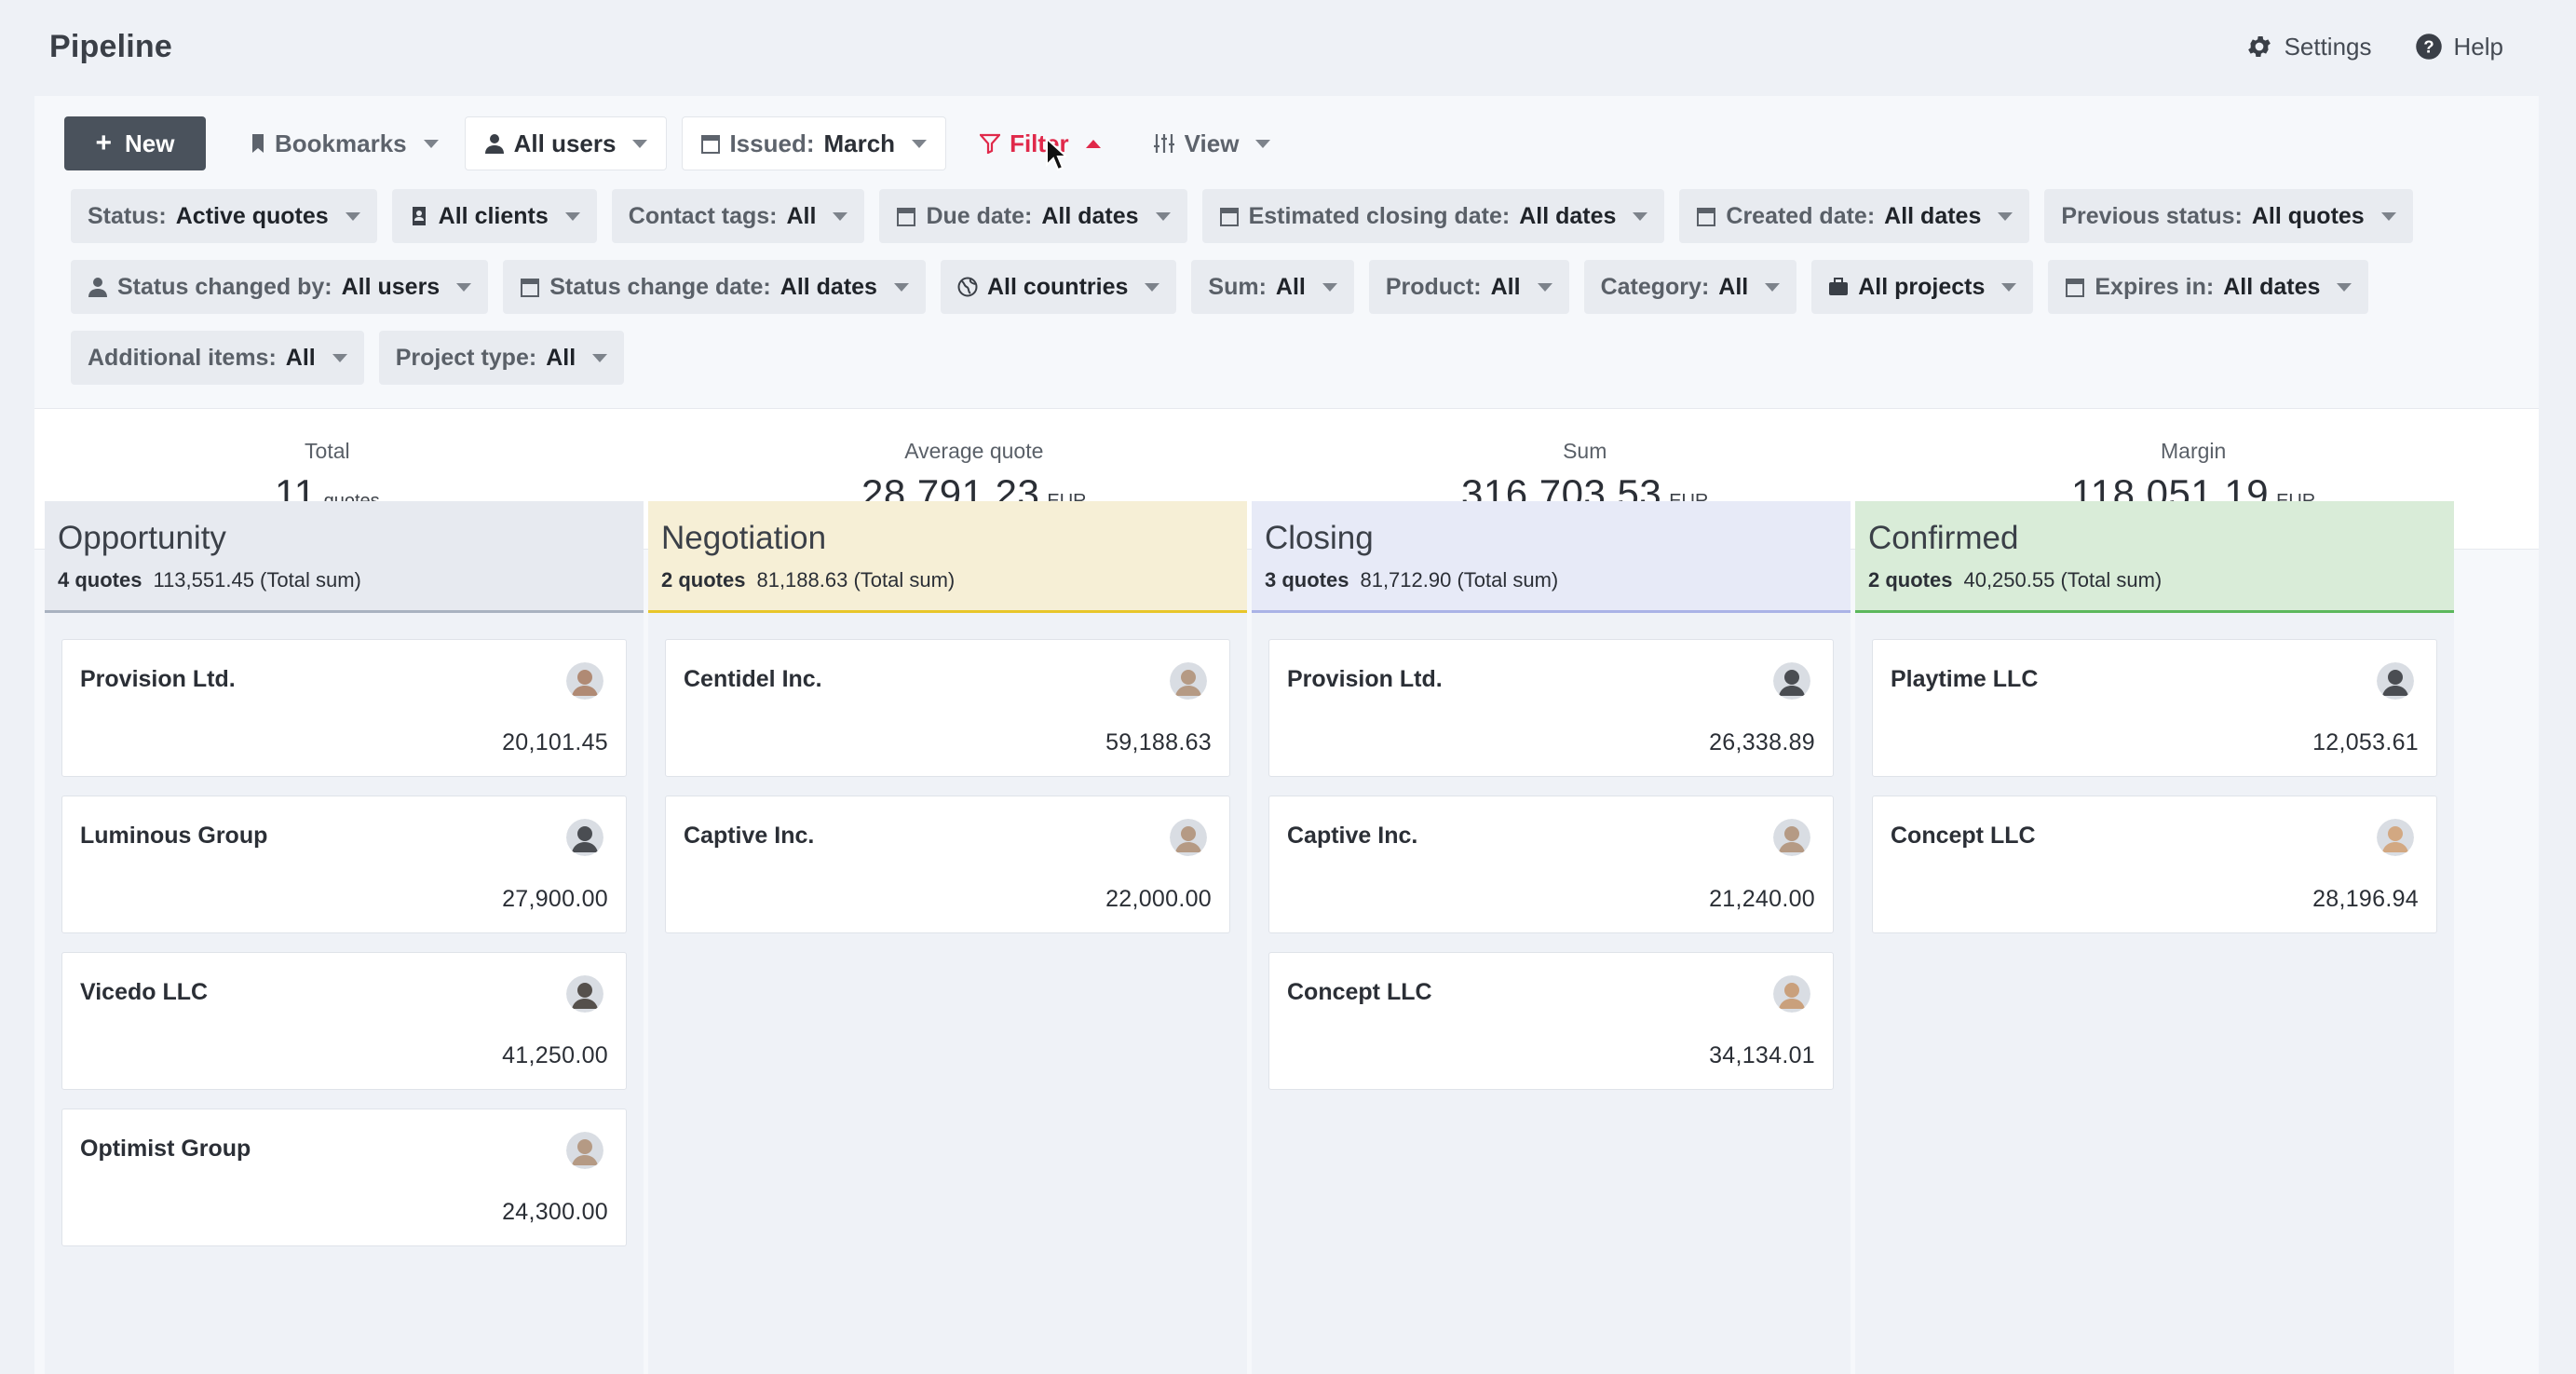 The image size is (2576, 1374). Describe the element at coordinates (1058, 287) in the screenshot. I see `filter-chip: All countries` at that location.